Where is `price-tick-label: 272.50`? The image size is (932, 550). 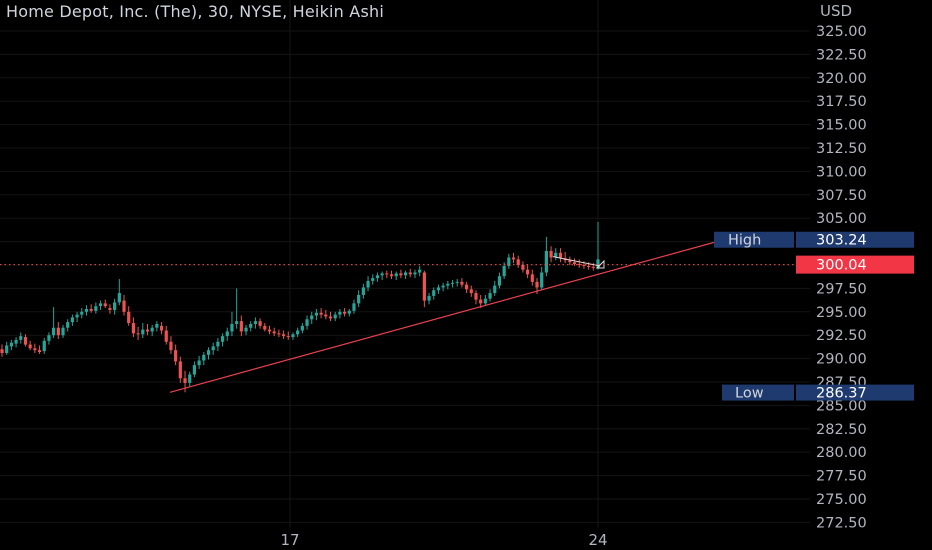 price-tick-label: 272.50 is located at coordinates (841, 523).